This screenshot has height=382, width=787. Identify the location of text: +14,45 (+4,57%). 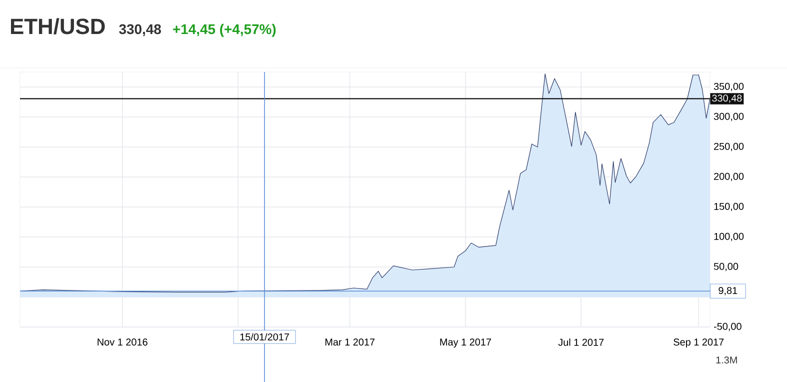
(224, 30).